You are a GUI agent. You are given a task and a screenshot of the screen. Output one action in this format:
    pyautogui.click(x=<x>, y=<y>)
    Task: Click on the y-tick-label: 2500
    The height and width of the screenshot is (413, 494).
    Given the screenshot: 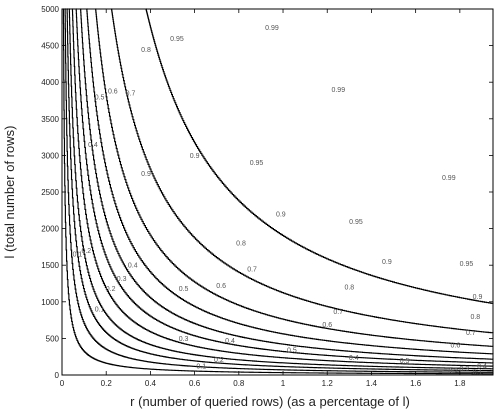 What is the action you would take?
    pyautogui.click(x=50, y=192)
    